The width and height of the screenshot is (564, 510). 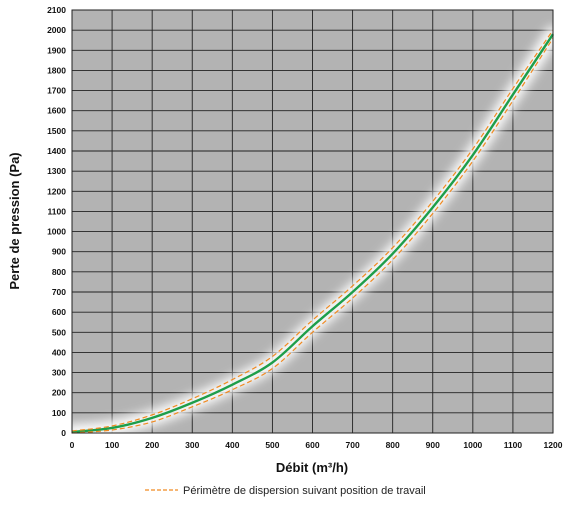 What do you see at coordinates (272, 445) in the screenshot?
I see `x-tick-label: 500` at bounding box center [272, 445].